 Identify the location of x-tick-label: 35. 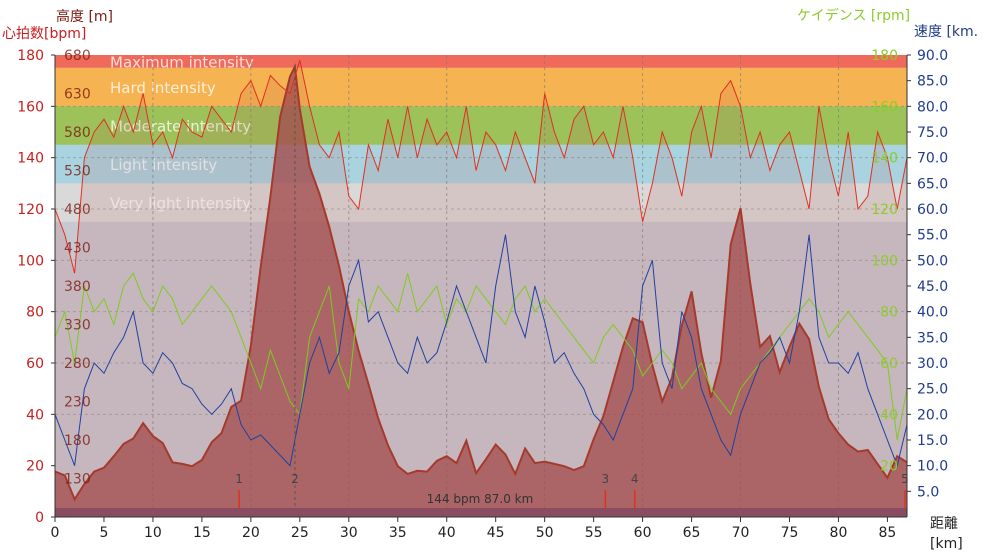
(398, 533).